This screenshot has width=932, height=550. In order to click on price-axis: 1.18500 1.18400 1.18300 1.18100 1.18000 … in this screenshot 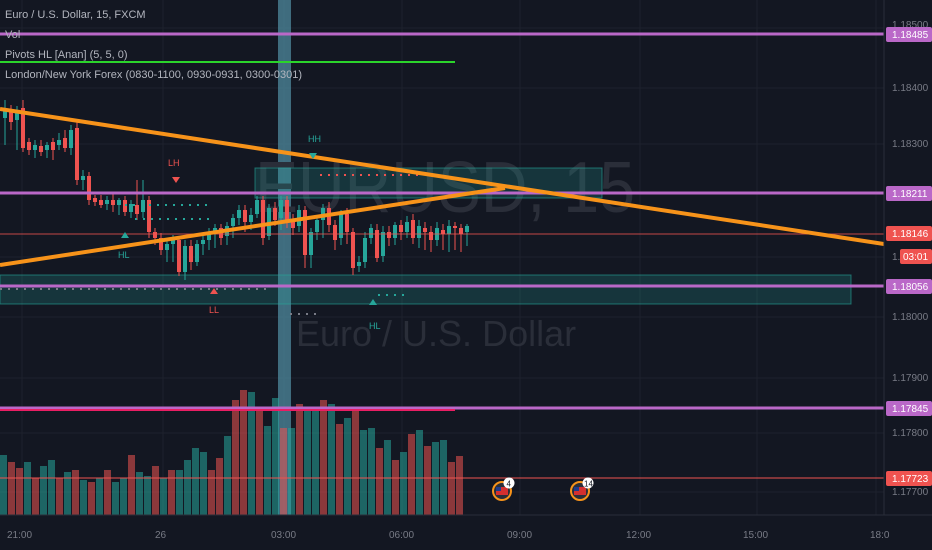, I will do `click(907, 275)`.